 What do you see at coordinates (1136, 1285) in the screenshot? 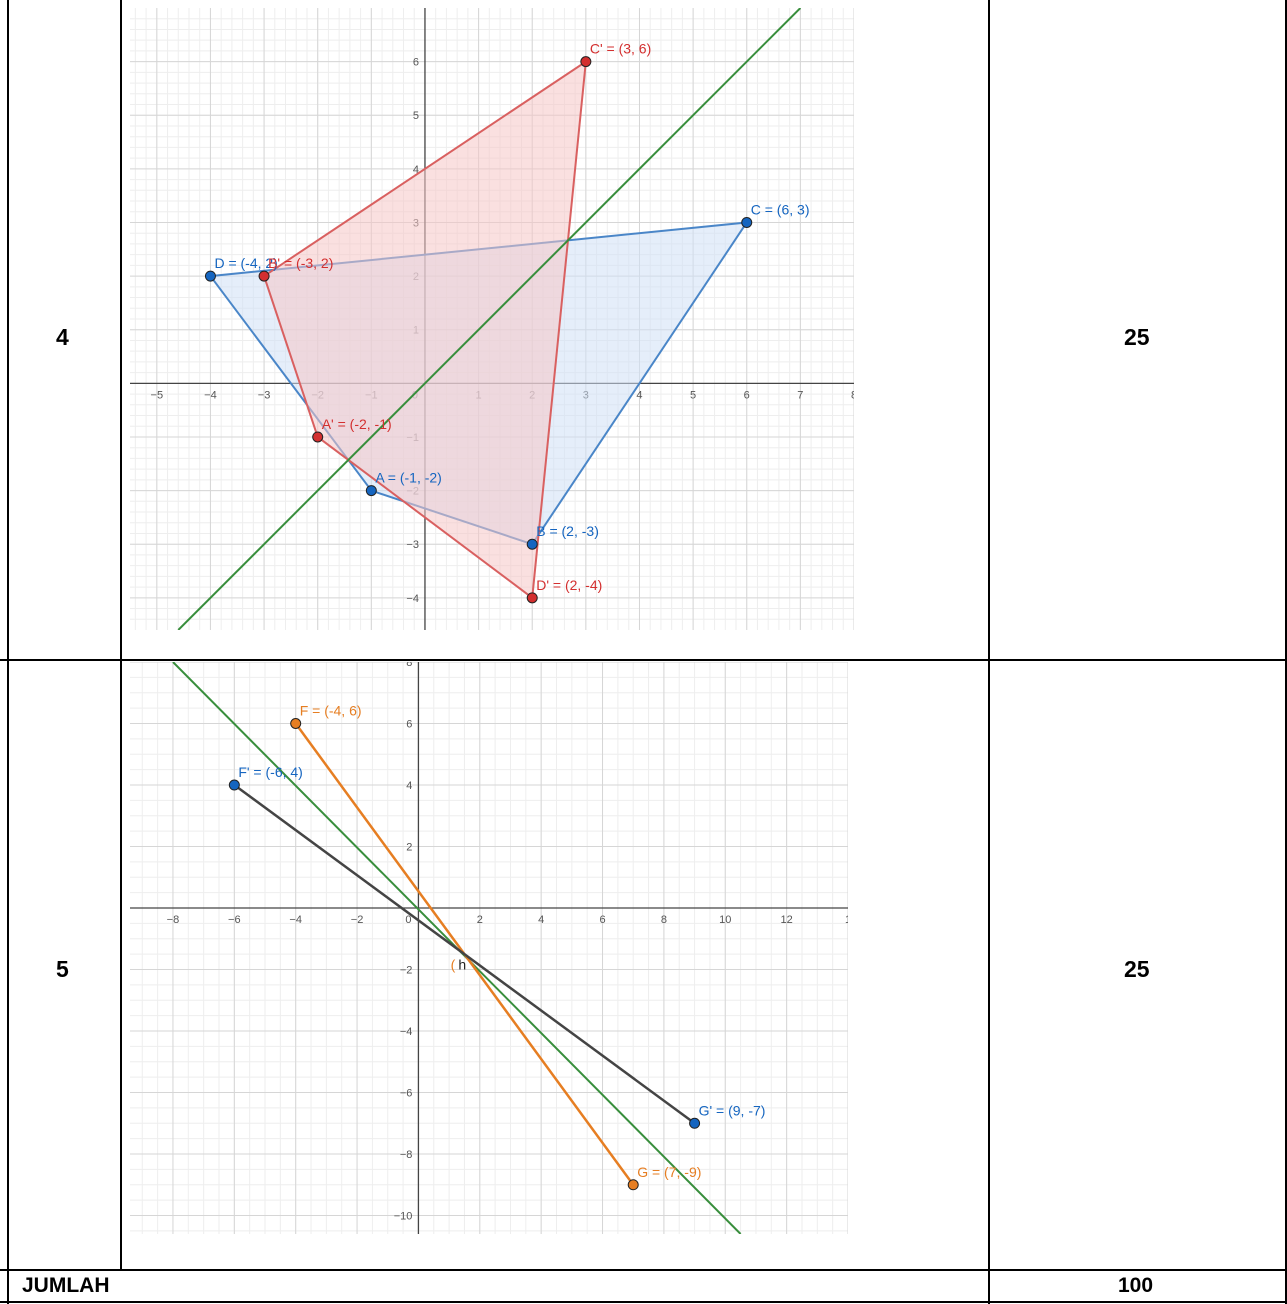
I see `total-value: 100` at bounding box center [1136, 1285].